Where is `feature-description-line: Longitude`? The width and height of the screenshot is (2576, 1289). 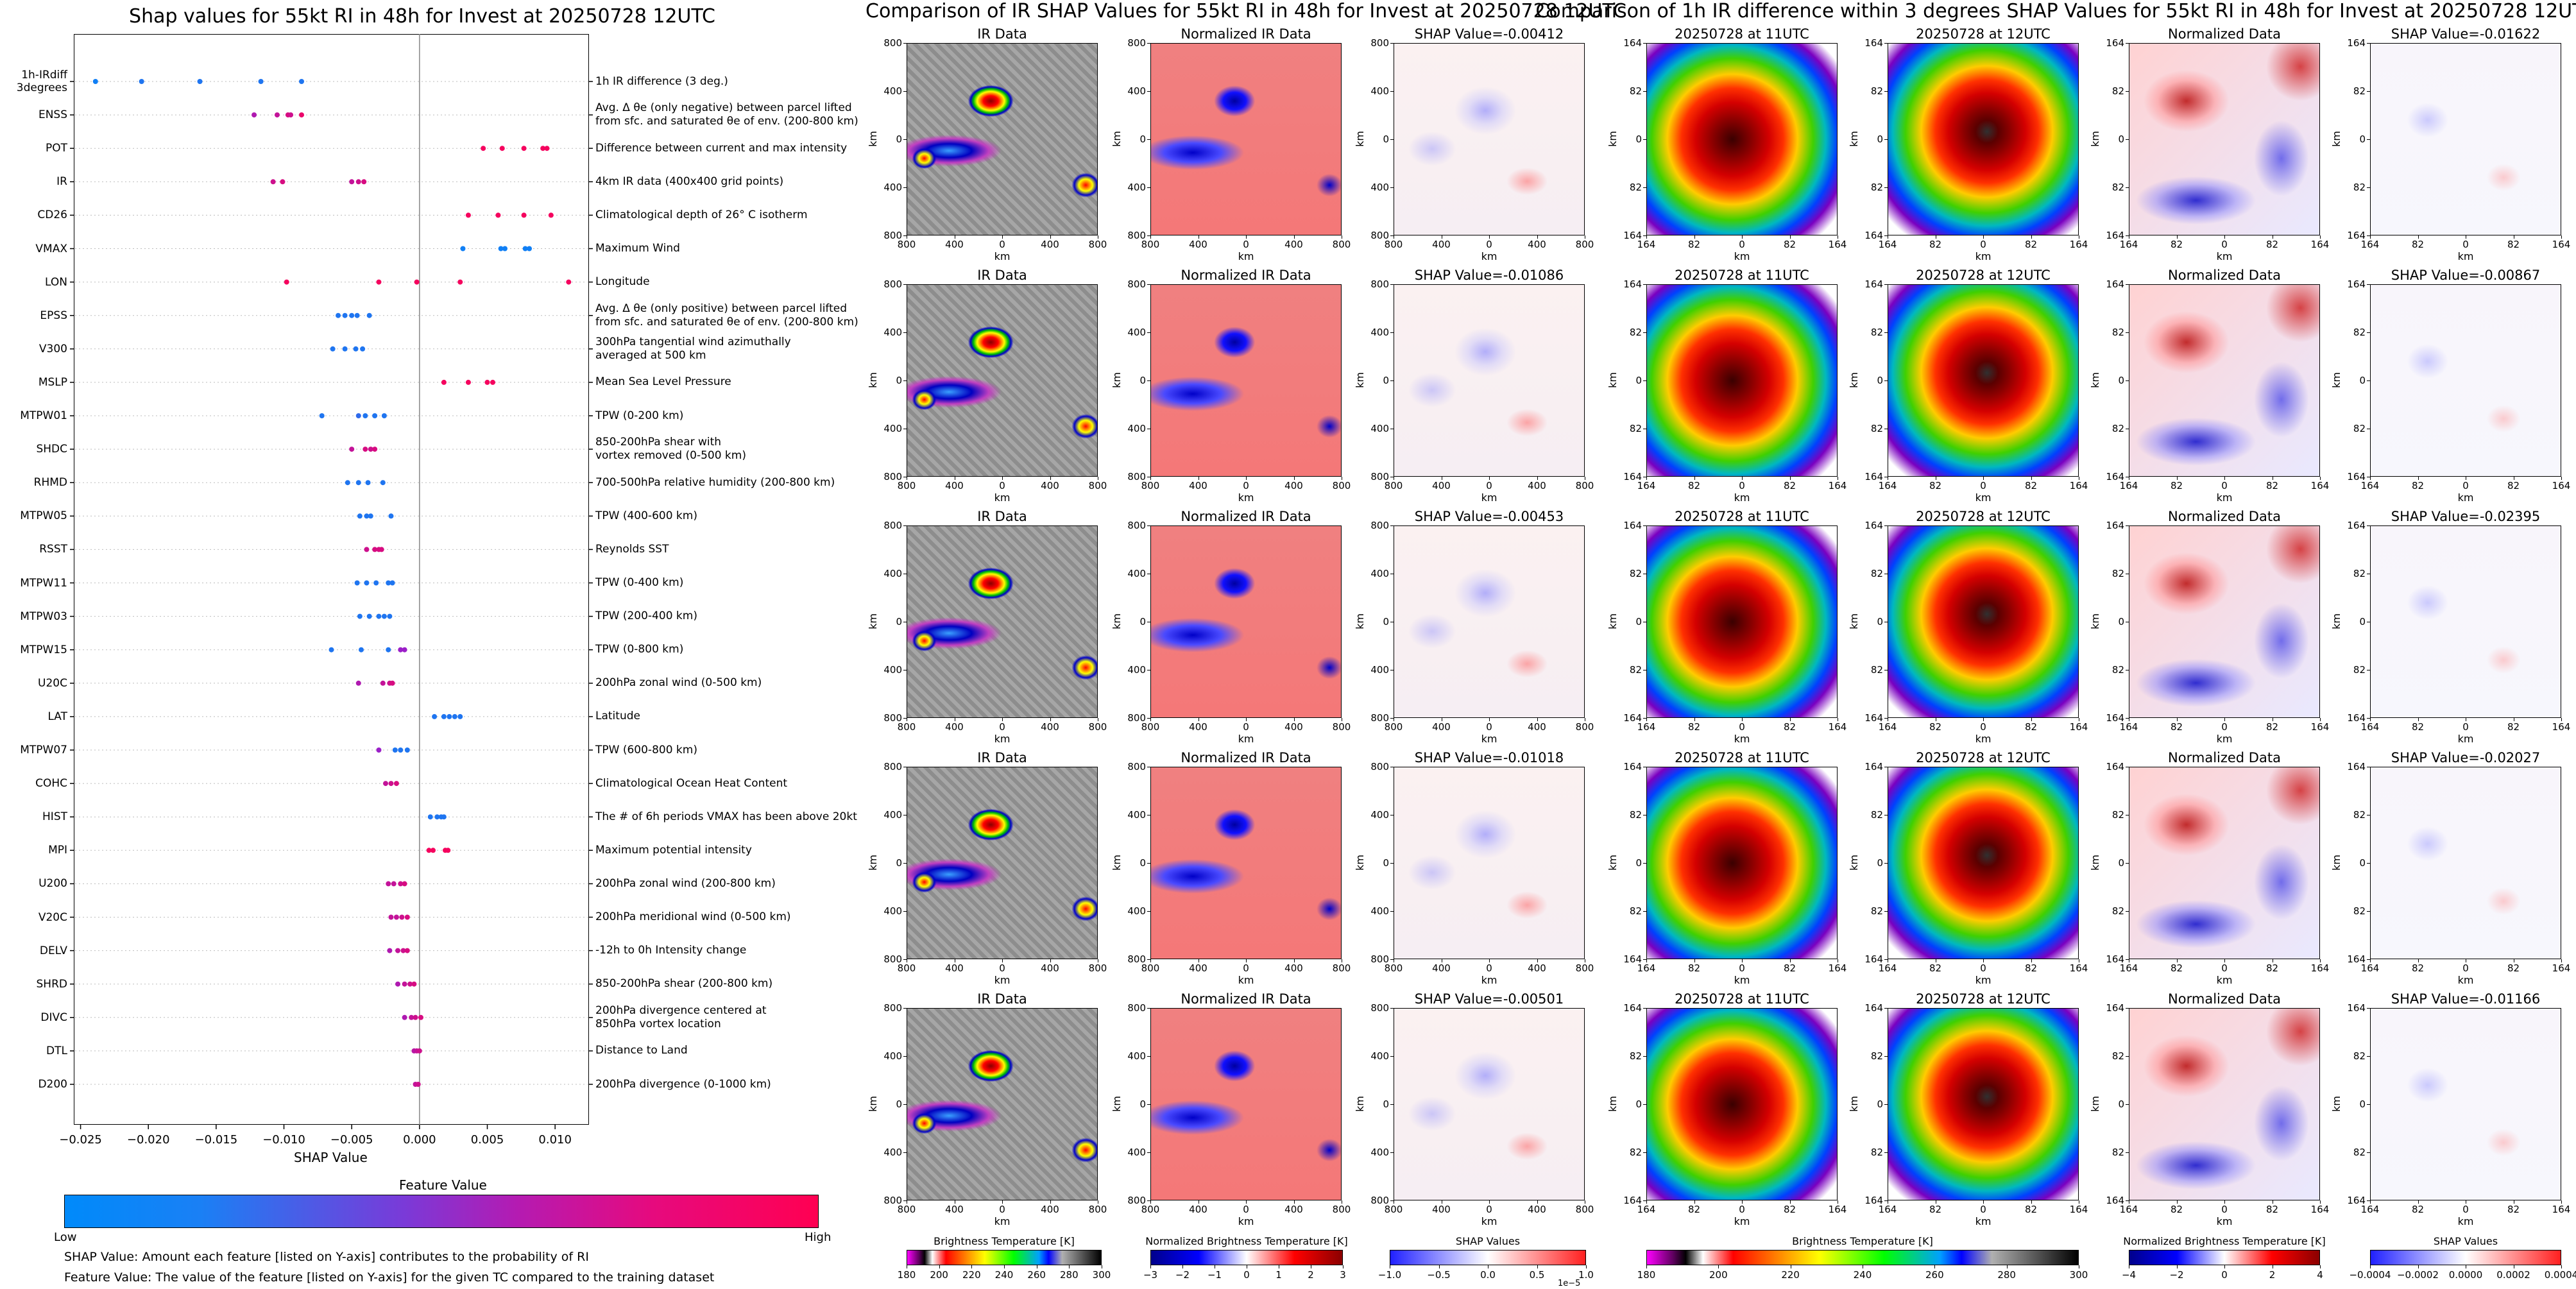 feature-description-line: Longitude is located at coordinates (622, 282).